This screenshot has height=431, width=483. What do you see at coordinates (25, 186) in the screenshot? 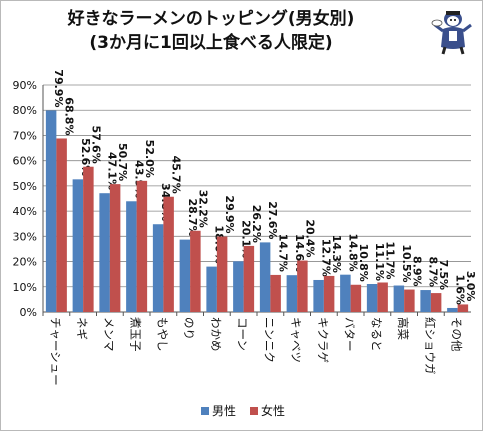
I see `y-tick-label: 50%` at bounding box center [25, 186].